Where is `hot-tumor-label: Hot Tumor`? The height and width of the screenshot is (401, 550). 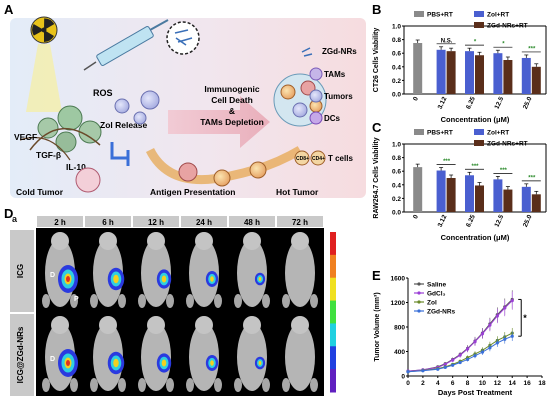 hot-tumor-label: Hot Tumor is located at coordinates (297, 192).